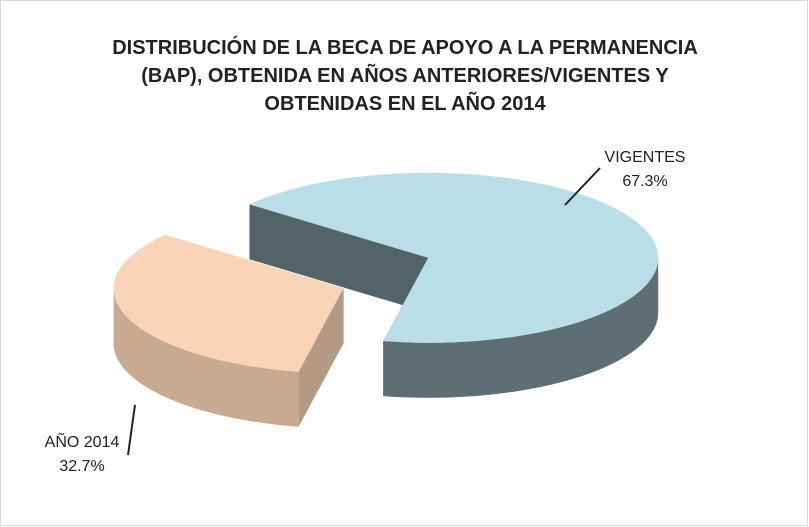 This screenshot has height=527, width=809. What do you see at coordinates (82, 441) in the screenshot?
I see `slice-label: AÑO 2014` at bounding box center [82, 441].